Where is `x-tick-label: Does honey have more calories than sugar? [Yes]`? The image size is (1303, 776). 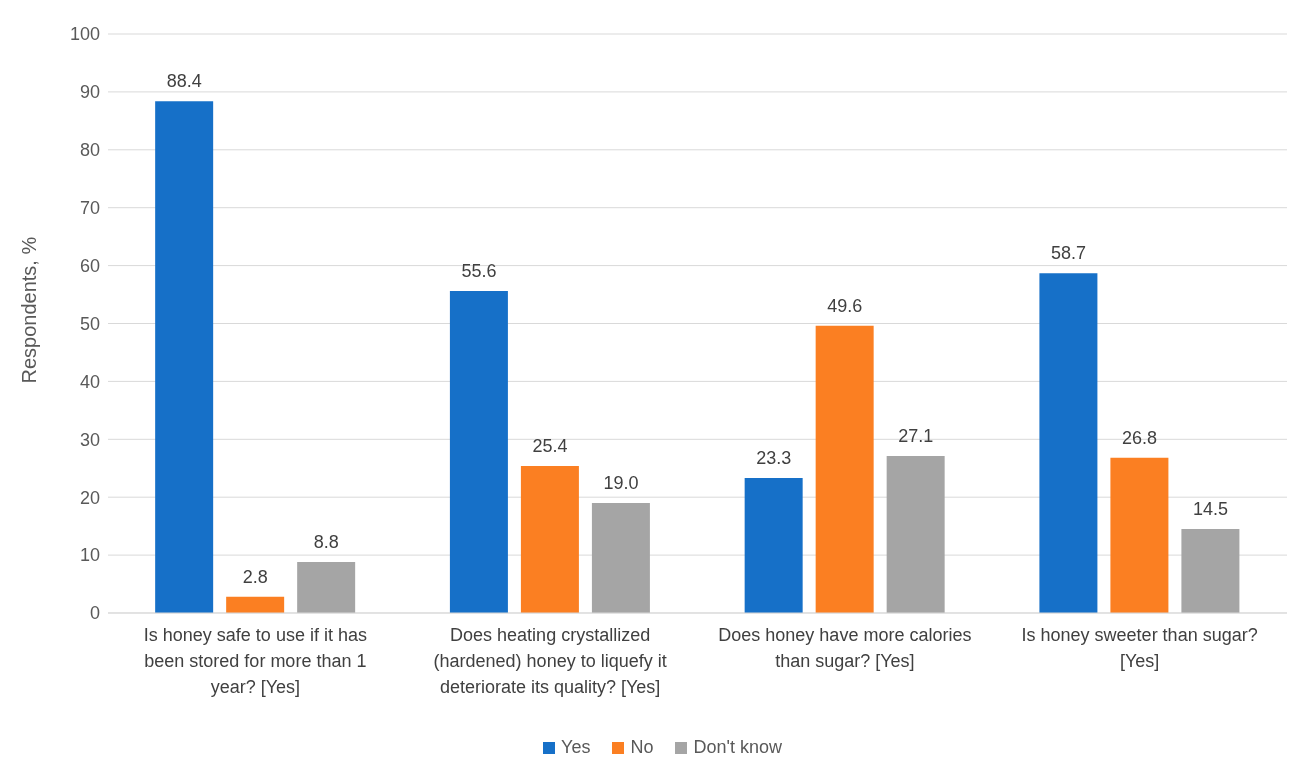 x-tick-label: Does honey have more calories than sugar? [Yes] is located at coordinates (845, 648).